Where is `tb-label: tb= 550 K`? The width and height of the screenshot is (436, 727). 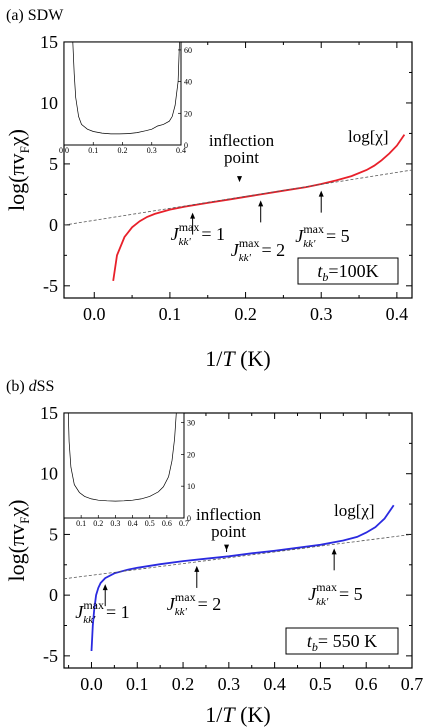
tb-label: tb= 550 K is located at coordinates (342, 642).